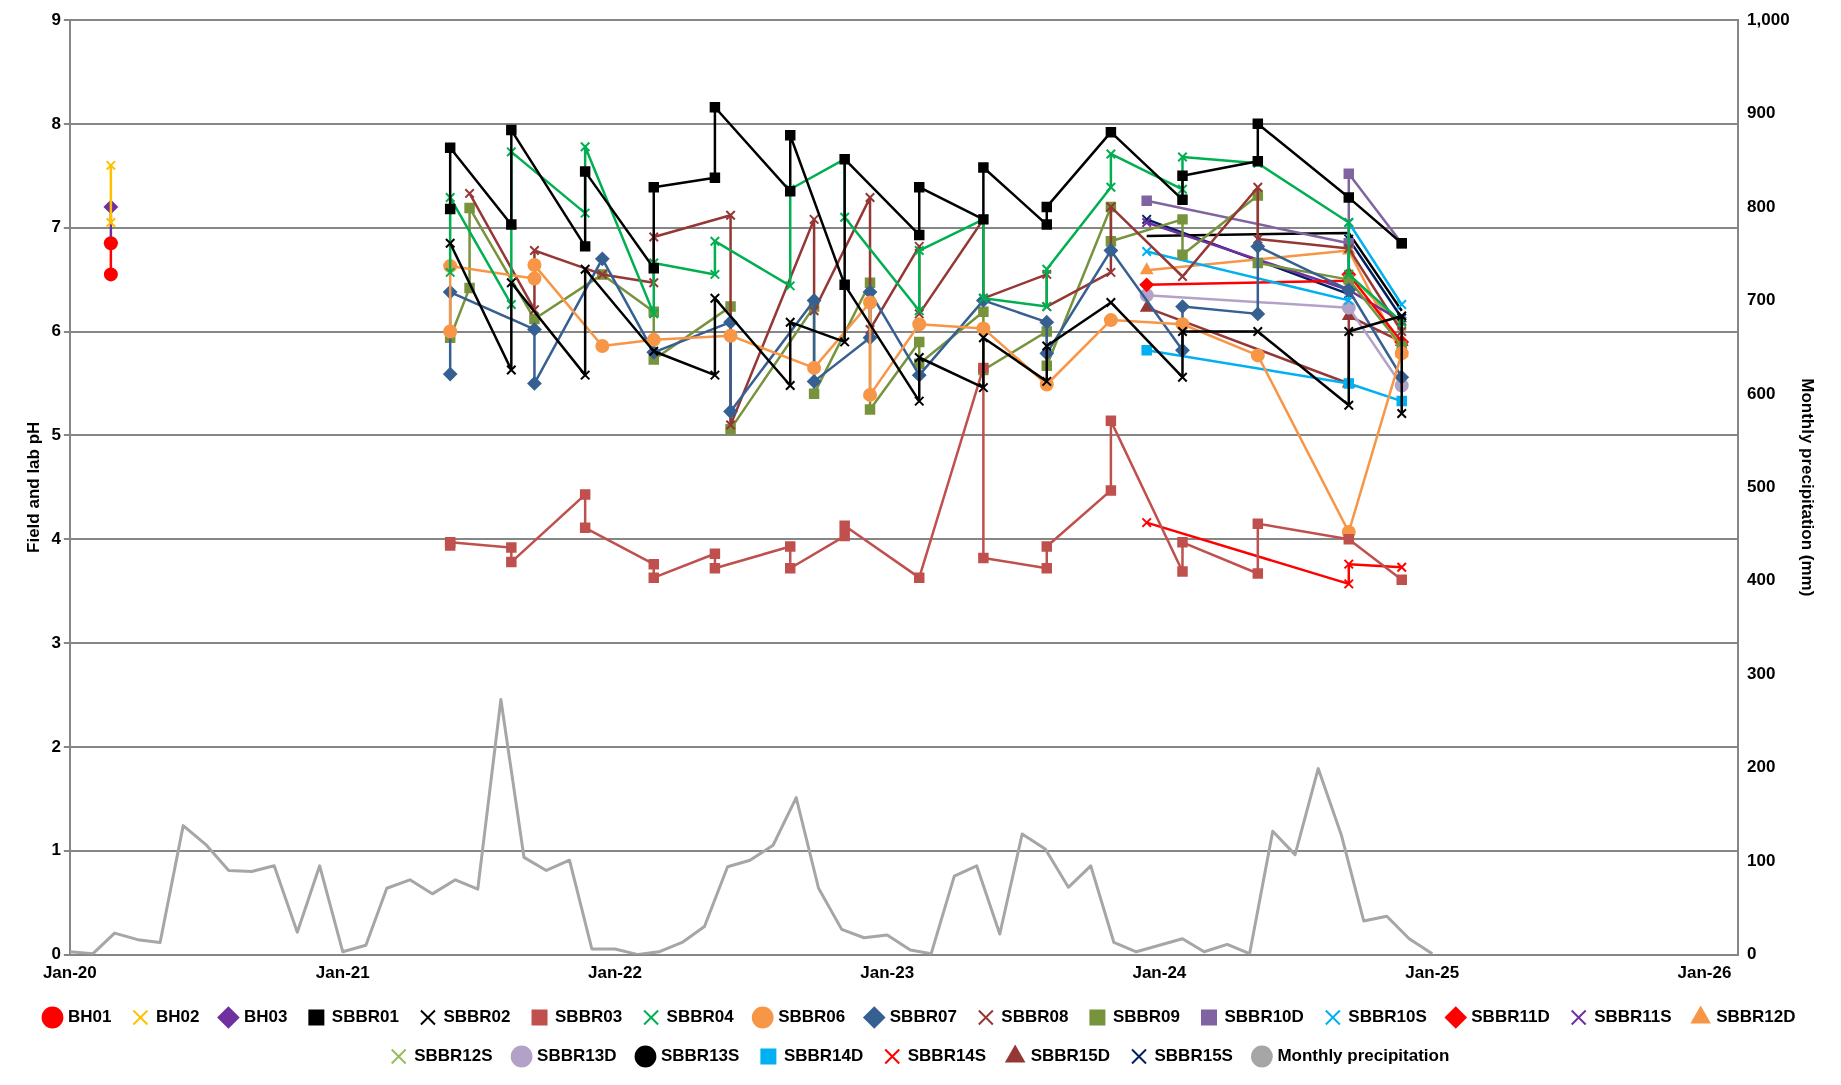 The height and width of the screenshot is (1085, 1841). I want to click on legend-label: SBBR04, so click(700, 1017).